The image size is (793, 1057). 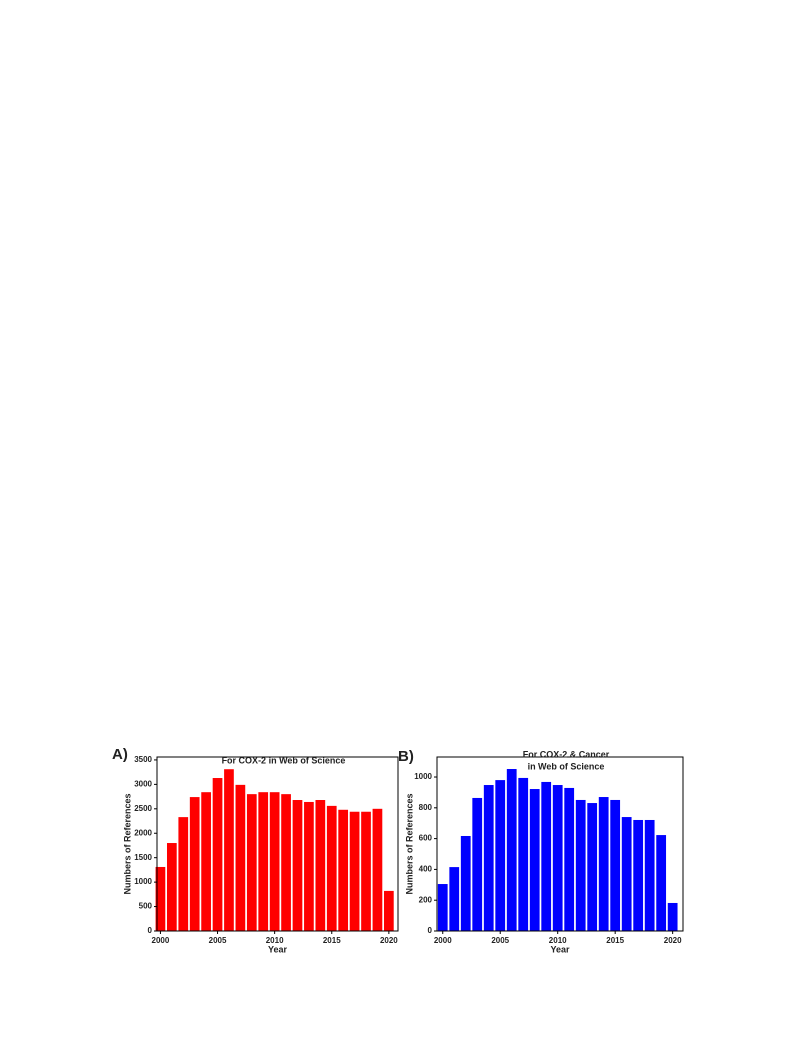 I want to click on chart-title: in Web of Science, so click(x=566, y=766).